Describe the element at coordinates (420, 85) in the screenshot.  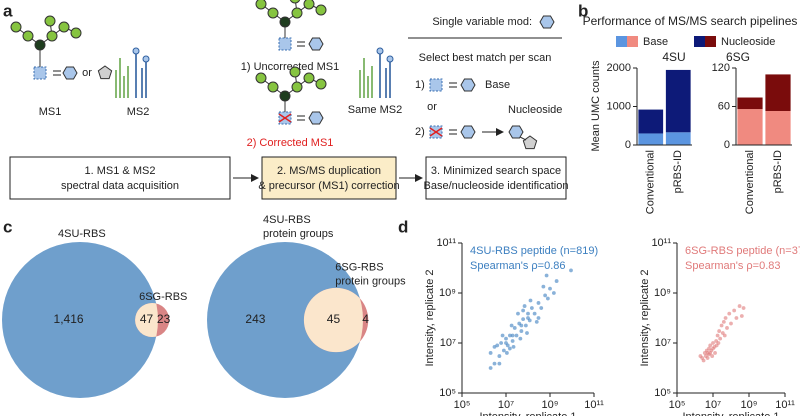
I see `label: 1)` at that location.